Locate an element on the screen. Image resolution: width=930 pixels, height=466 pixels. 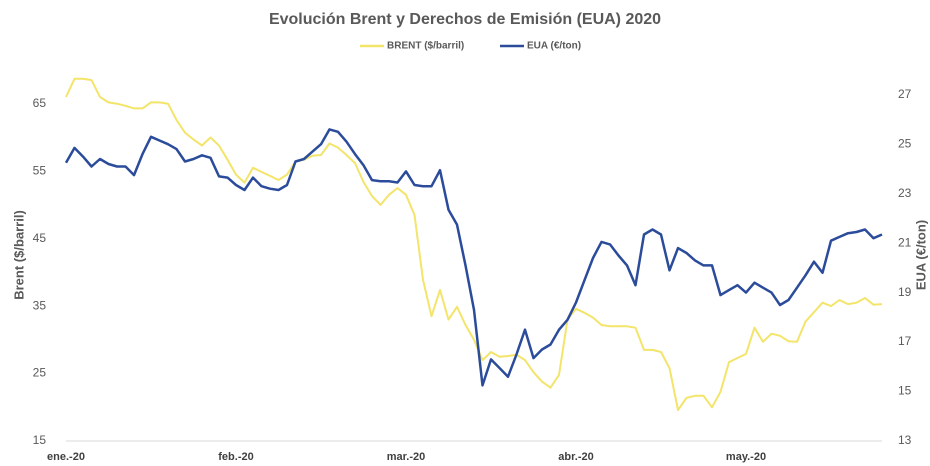
y-tick-label: 55 is located at coordinates (40, 170).